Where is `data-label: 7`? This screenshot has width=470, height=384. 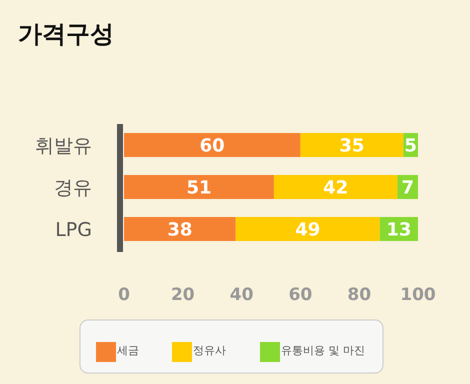
data-label: 7 is located at coordinates (407, 188).